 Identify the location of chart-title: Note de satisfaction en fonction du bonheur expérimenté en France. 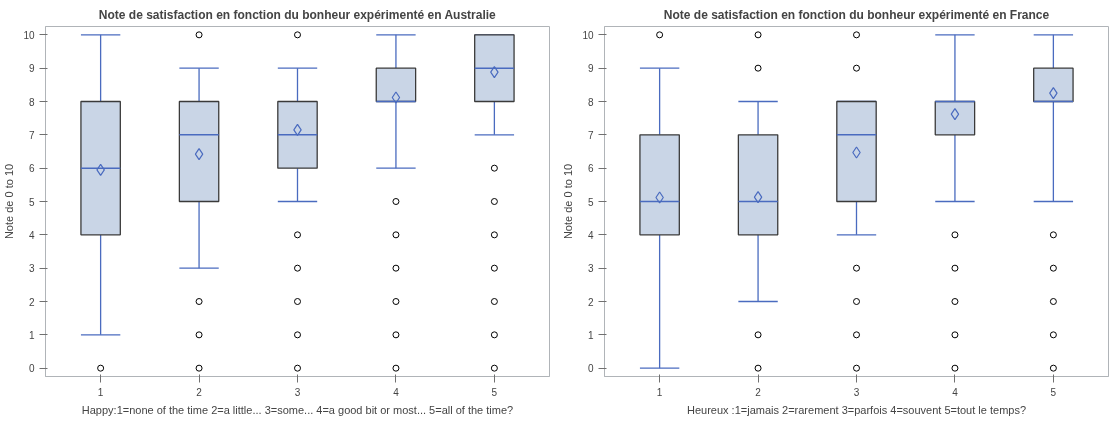
(856, 14).